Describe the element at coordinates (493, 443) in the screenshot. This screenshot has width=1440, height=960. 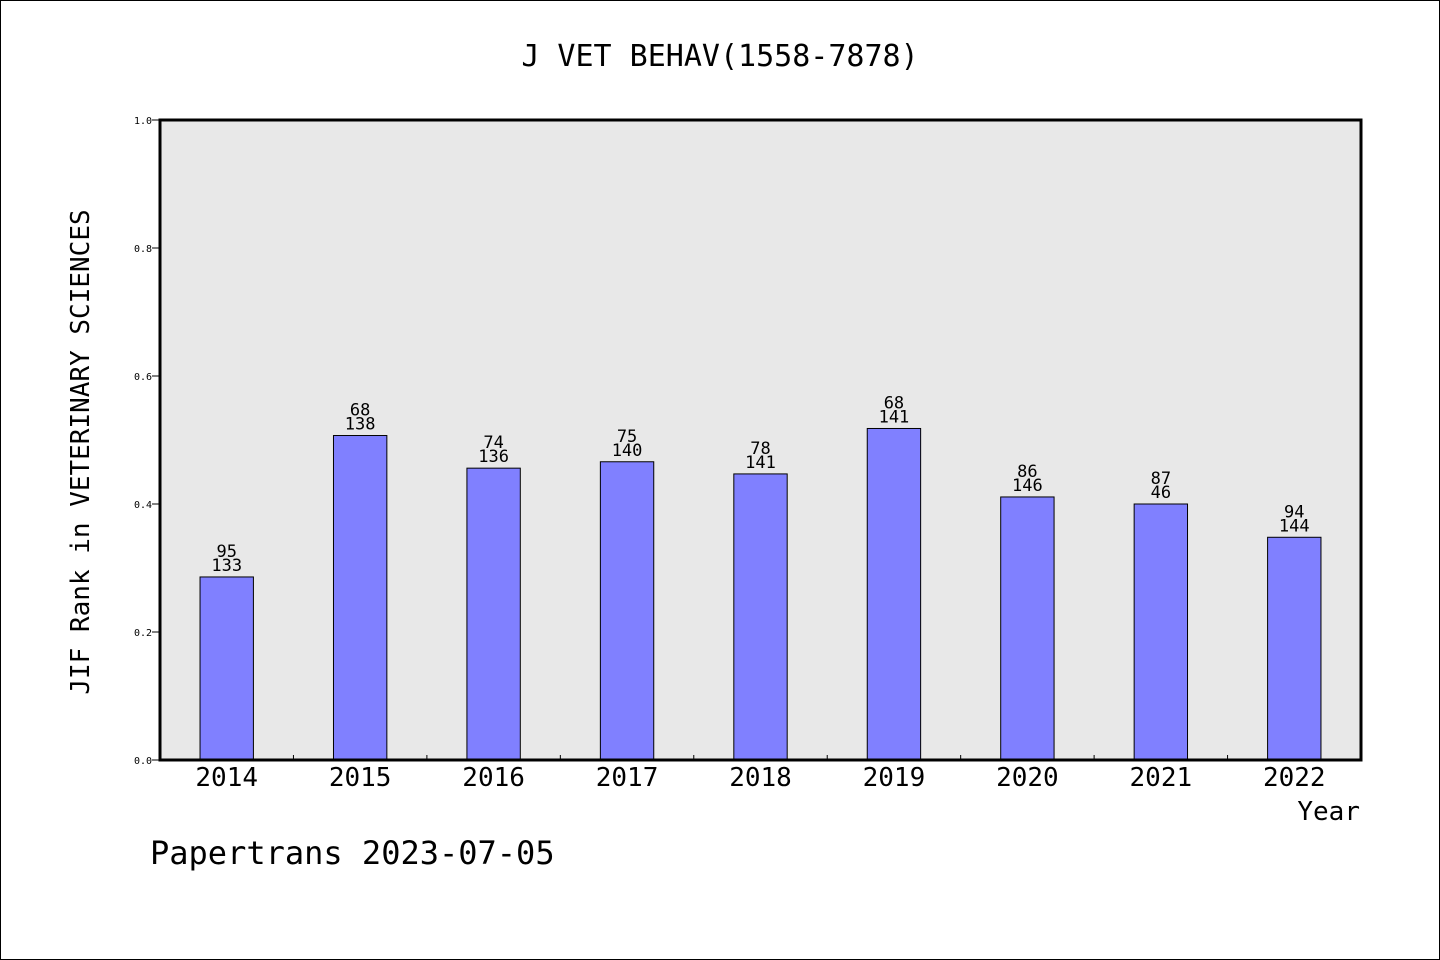
I see `bar-label-top: 74` at that location.